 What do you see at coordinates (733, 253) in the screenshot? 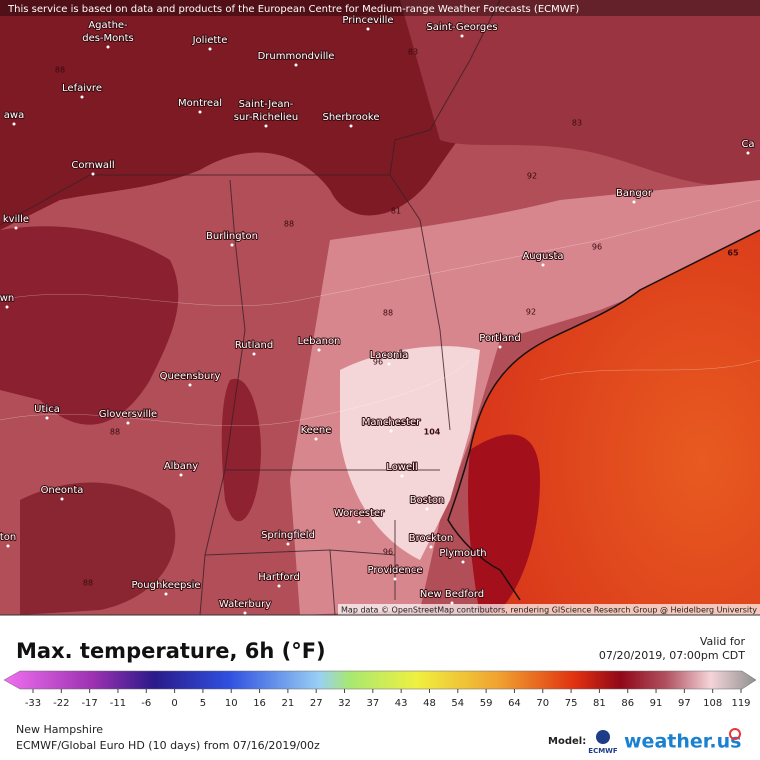
I see `contour-label: 65` at bounding box center [733, 253].